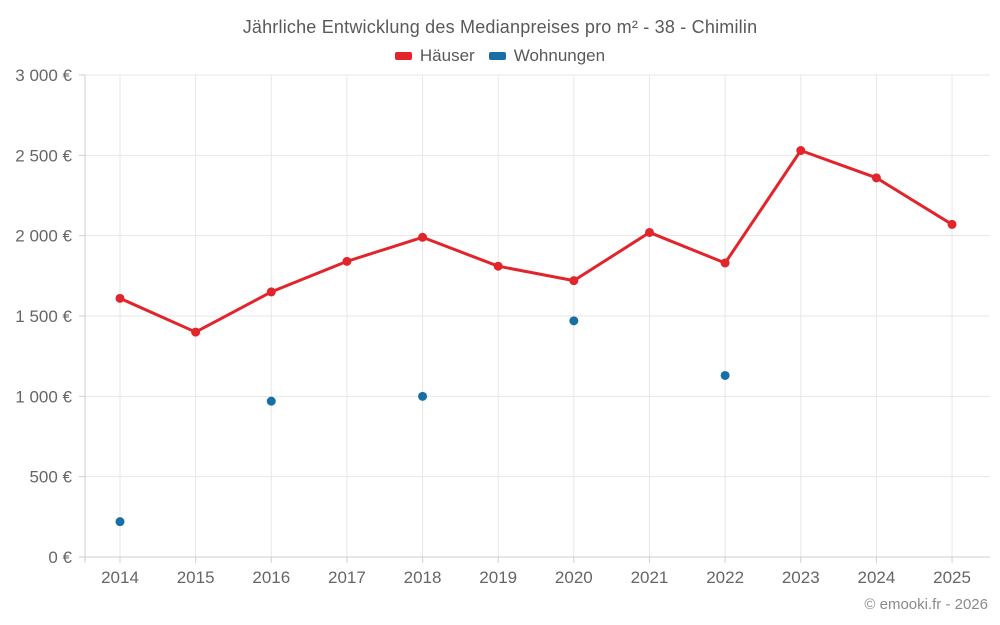 The width and height of the screenshot is (1000, 625). I want to click on data-point-h-user-2022, so click(725, 263).